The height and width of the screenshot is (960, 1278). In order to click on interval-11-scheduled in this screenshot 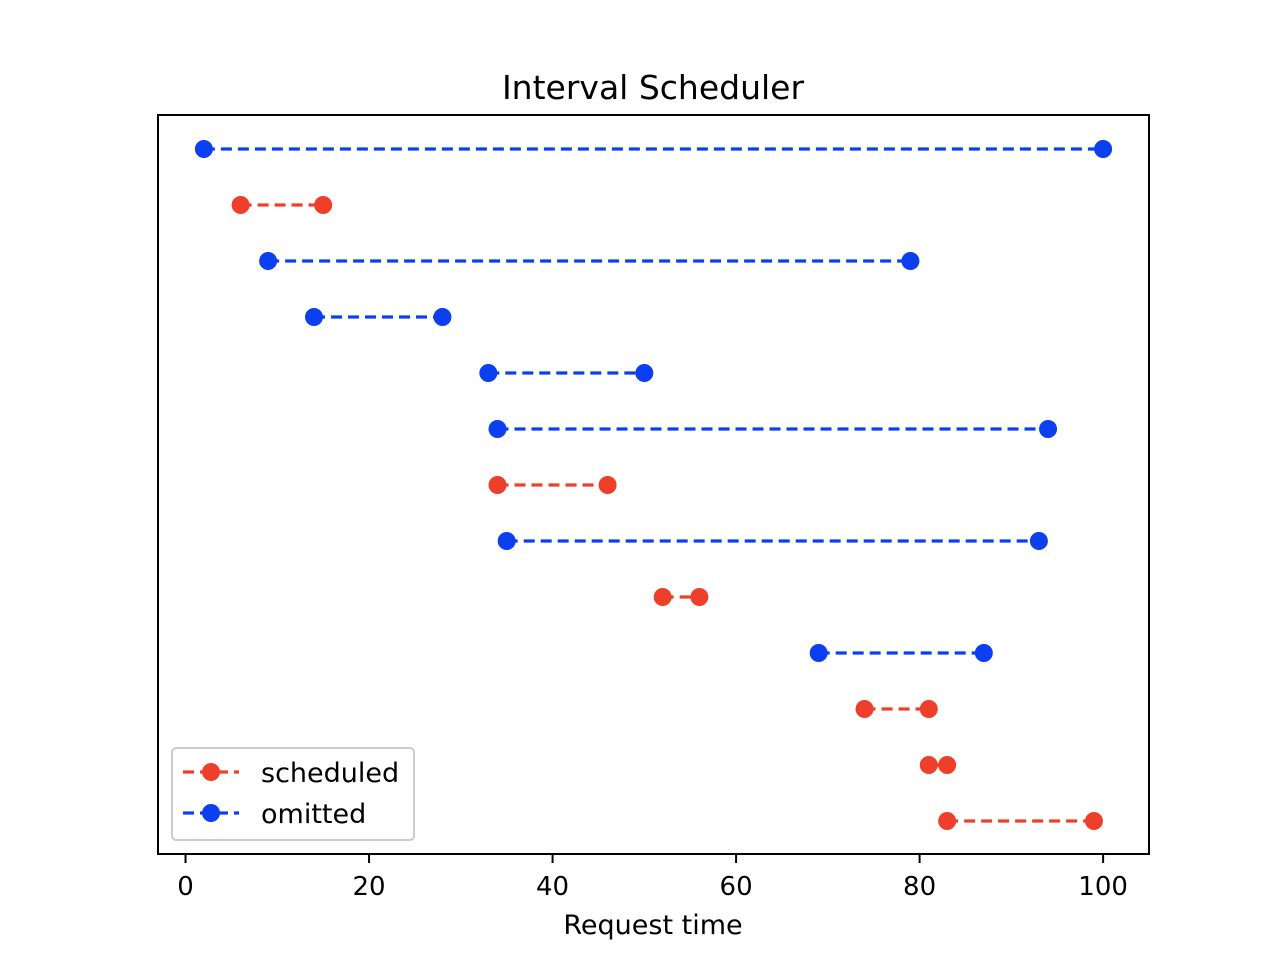, I will do `click(896, 709)`.